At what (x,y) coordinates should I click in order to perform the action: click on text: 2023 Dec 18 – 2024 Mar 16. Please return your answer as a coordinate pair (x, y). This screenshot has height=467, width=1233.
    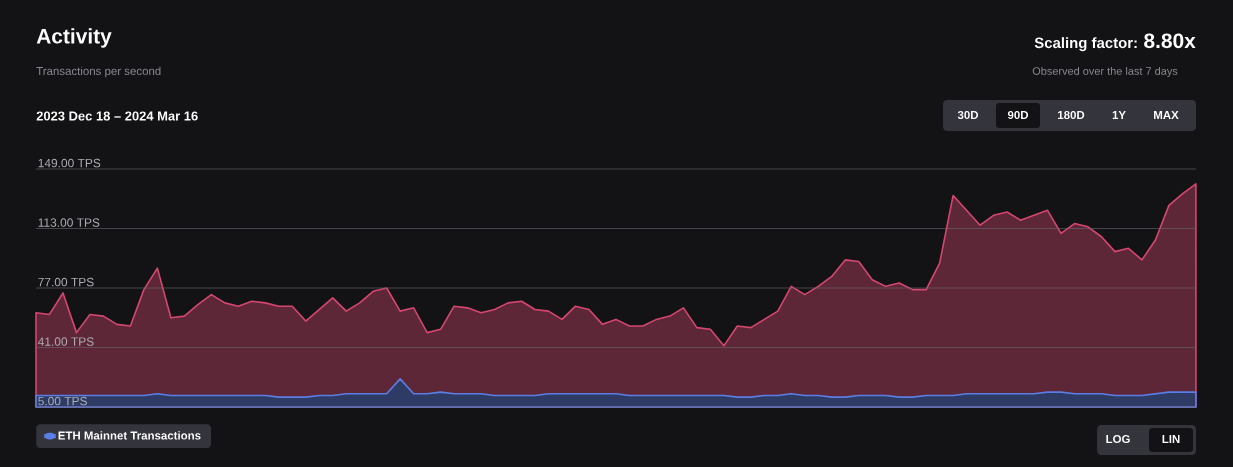
    Looking at the image, I should click on (117, 116).